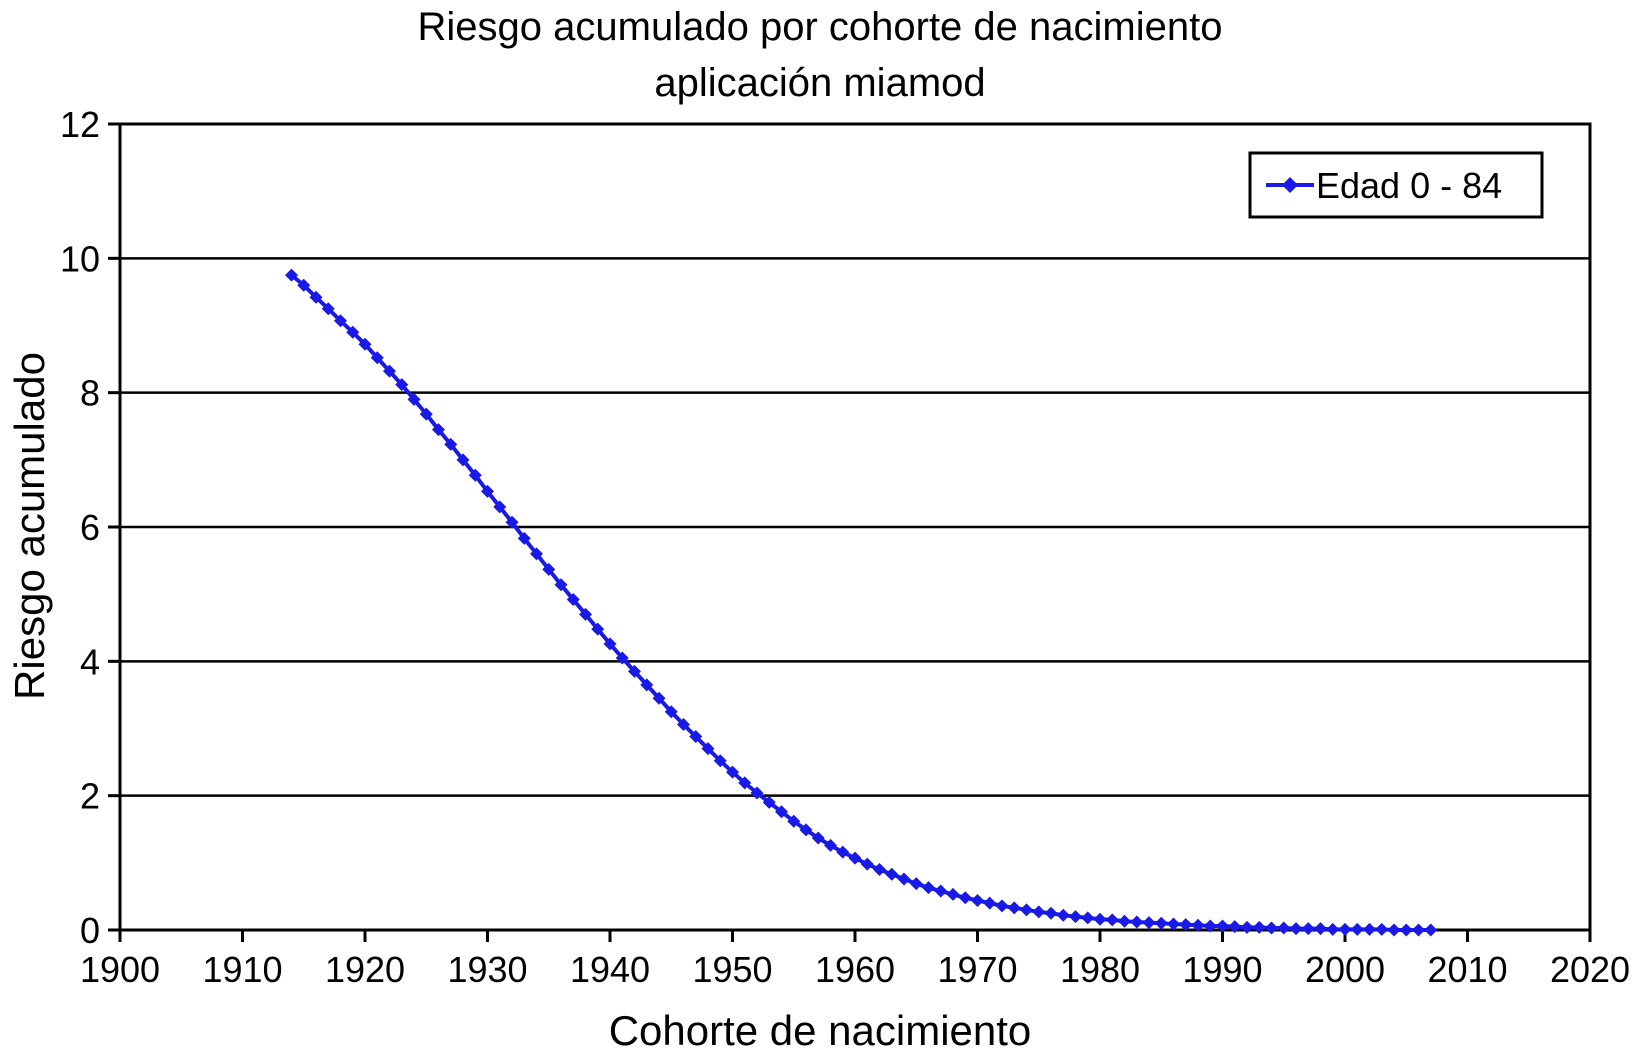 The width and height of the screenshot is (1637, 1057). What do you see at coordinates (80, 258) in the screenshot?
I see `y-tick-label: 10` at bounding box center [80, 258].